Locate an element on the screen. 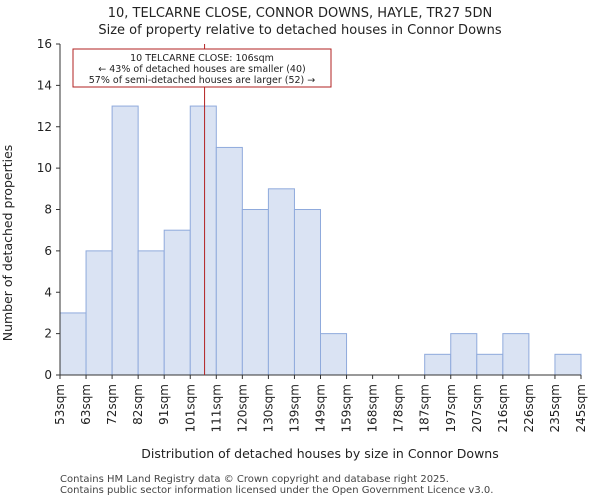 The height and width of the screenshot is (500, 600). x-tick-label: 53sqm is located at coordinates (60, 404).